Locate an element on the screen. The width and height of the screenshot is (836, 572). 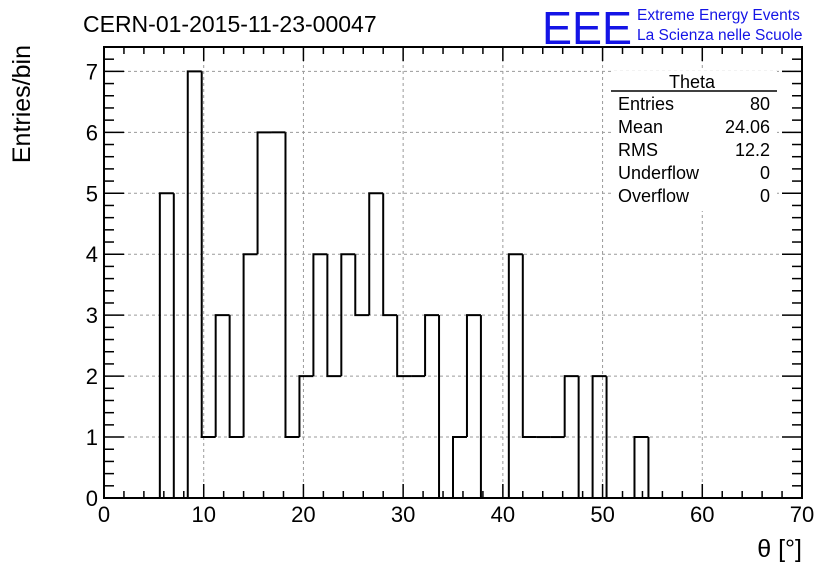
y-tick-labels: 0 1 2 3 4 5 6 7 is located at coordinates (92, 285).